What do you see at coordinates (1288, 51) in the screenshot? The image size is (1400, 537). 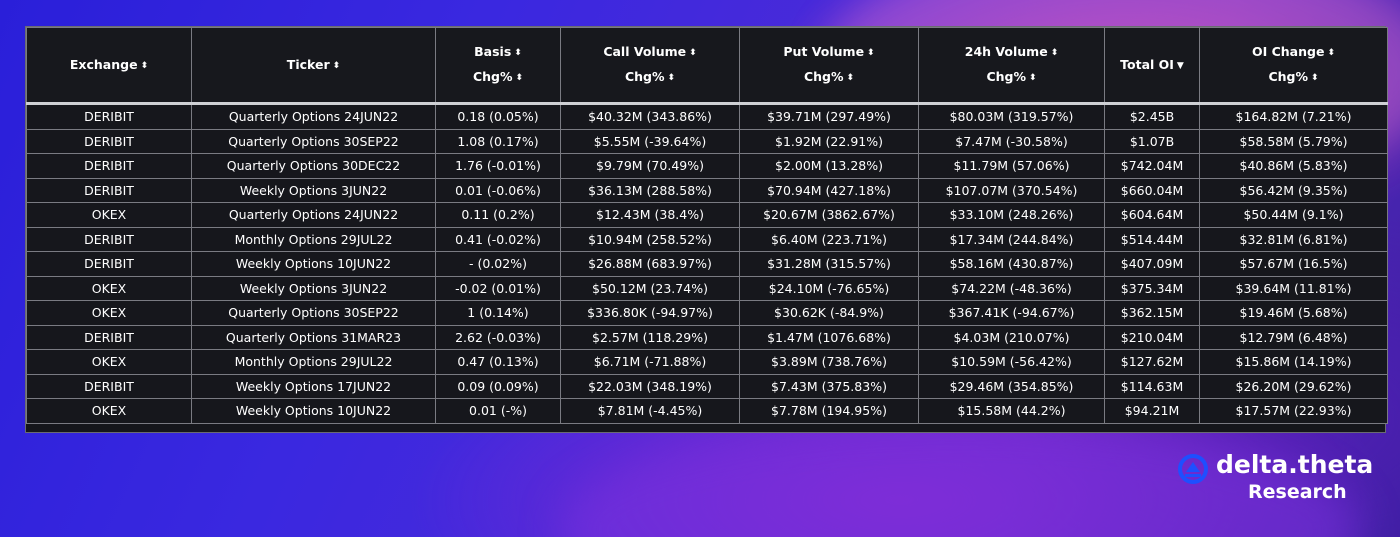 I see `column-header-label: OI Change` at bounding box center [1288, 51].